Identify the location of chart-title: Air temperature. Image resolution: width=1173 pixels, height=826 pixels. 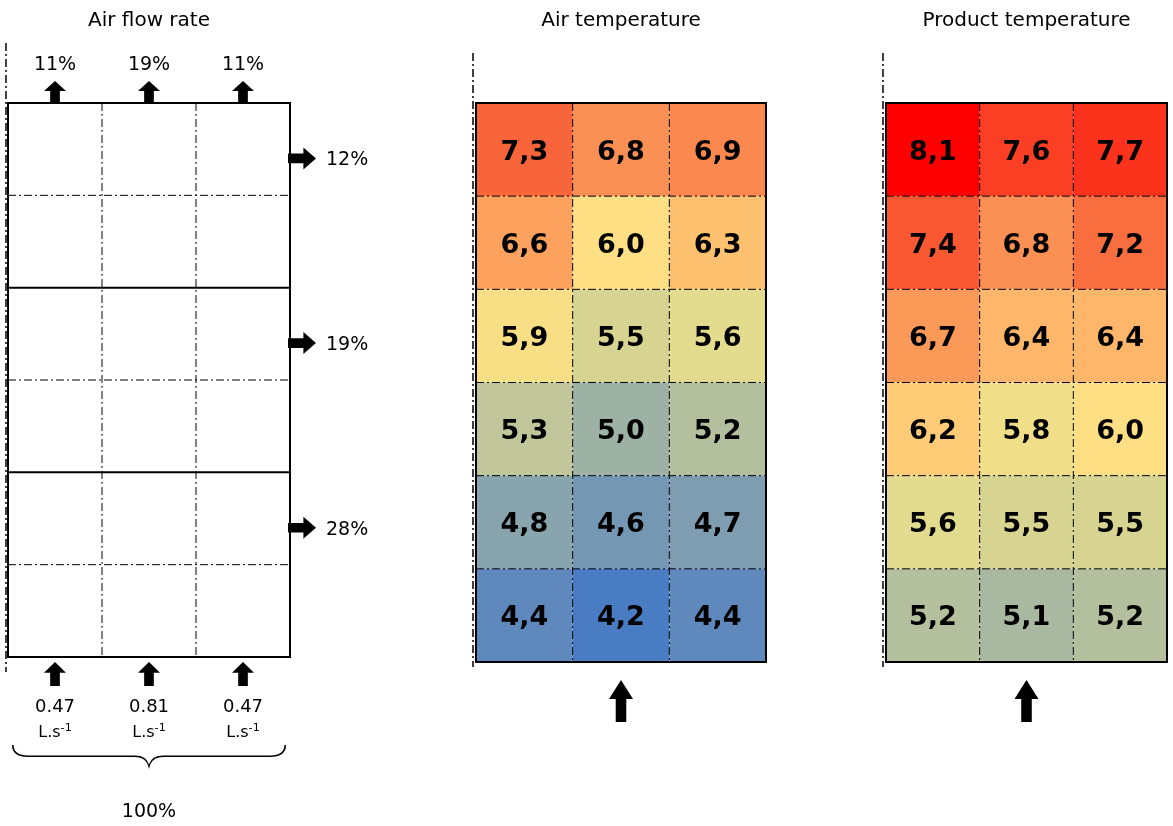
(621, 19).